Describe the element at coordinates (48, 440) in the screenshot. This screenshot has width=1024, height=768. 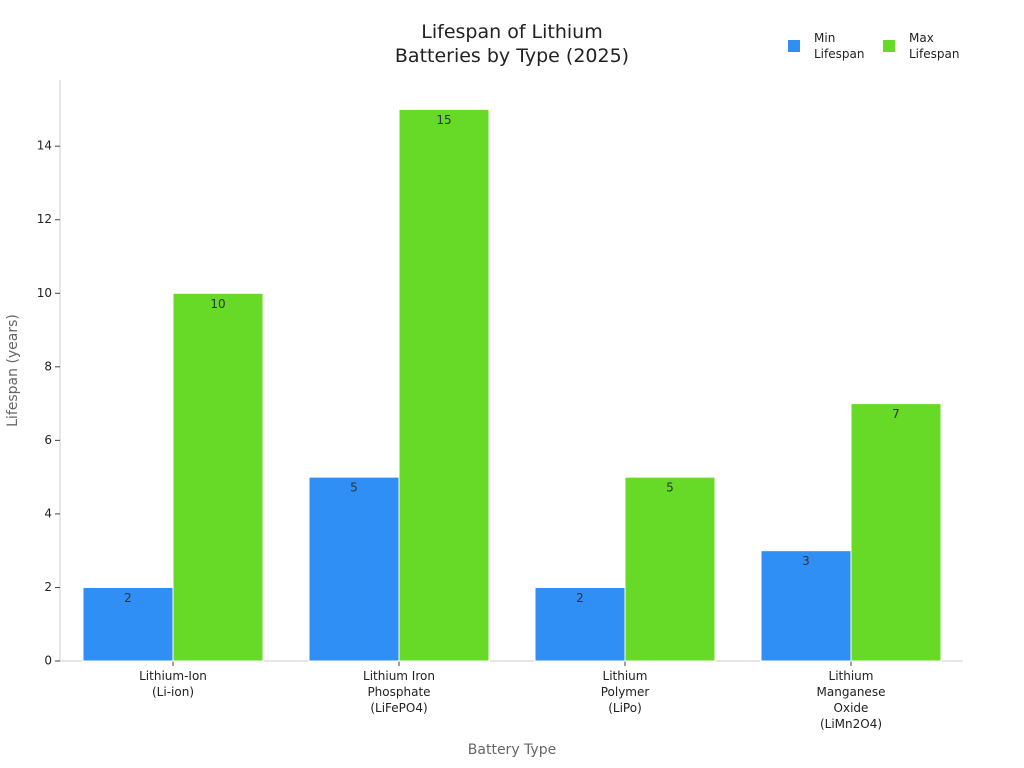
I see `y-tick-label: 6` at that location.